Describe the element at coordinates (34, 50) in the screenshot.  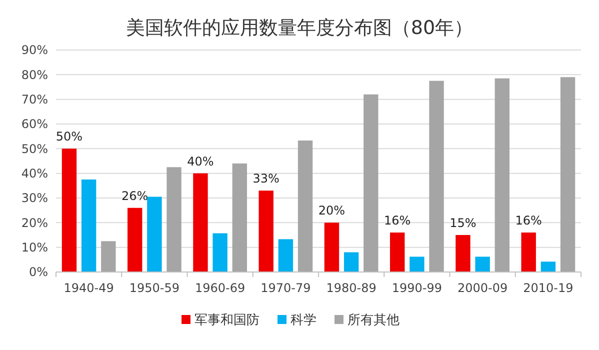
I see `y-tick-label: 90%` at that location.